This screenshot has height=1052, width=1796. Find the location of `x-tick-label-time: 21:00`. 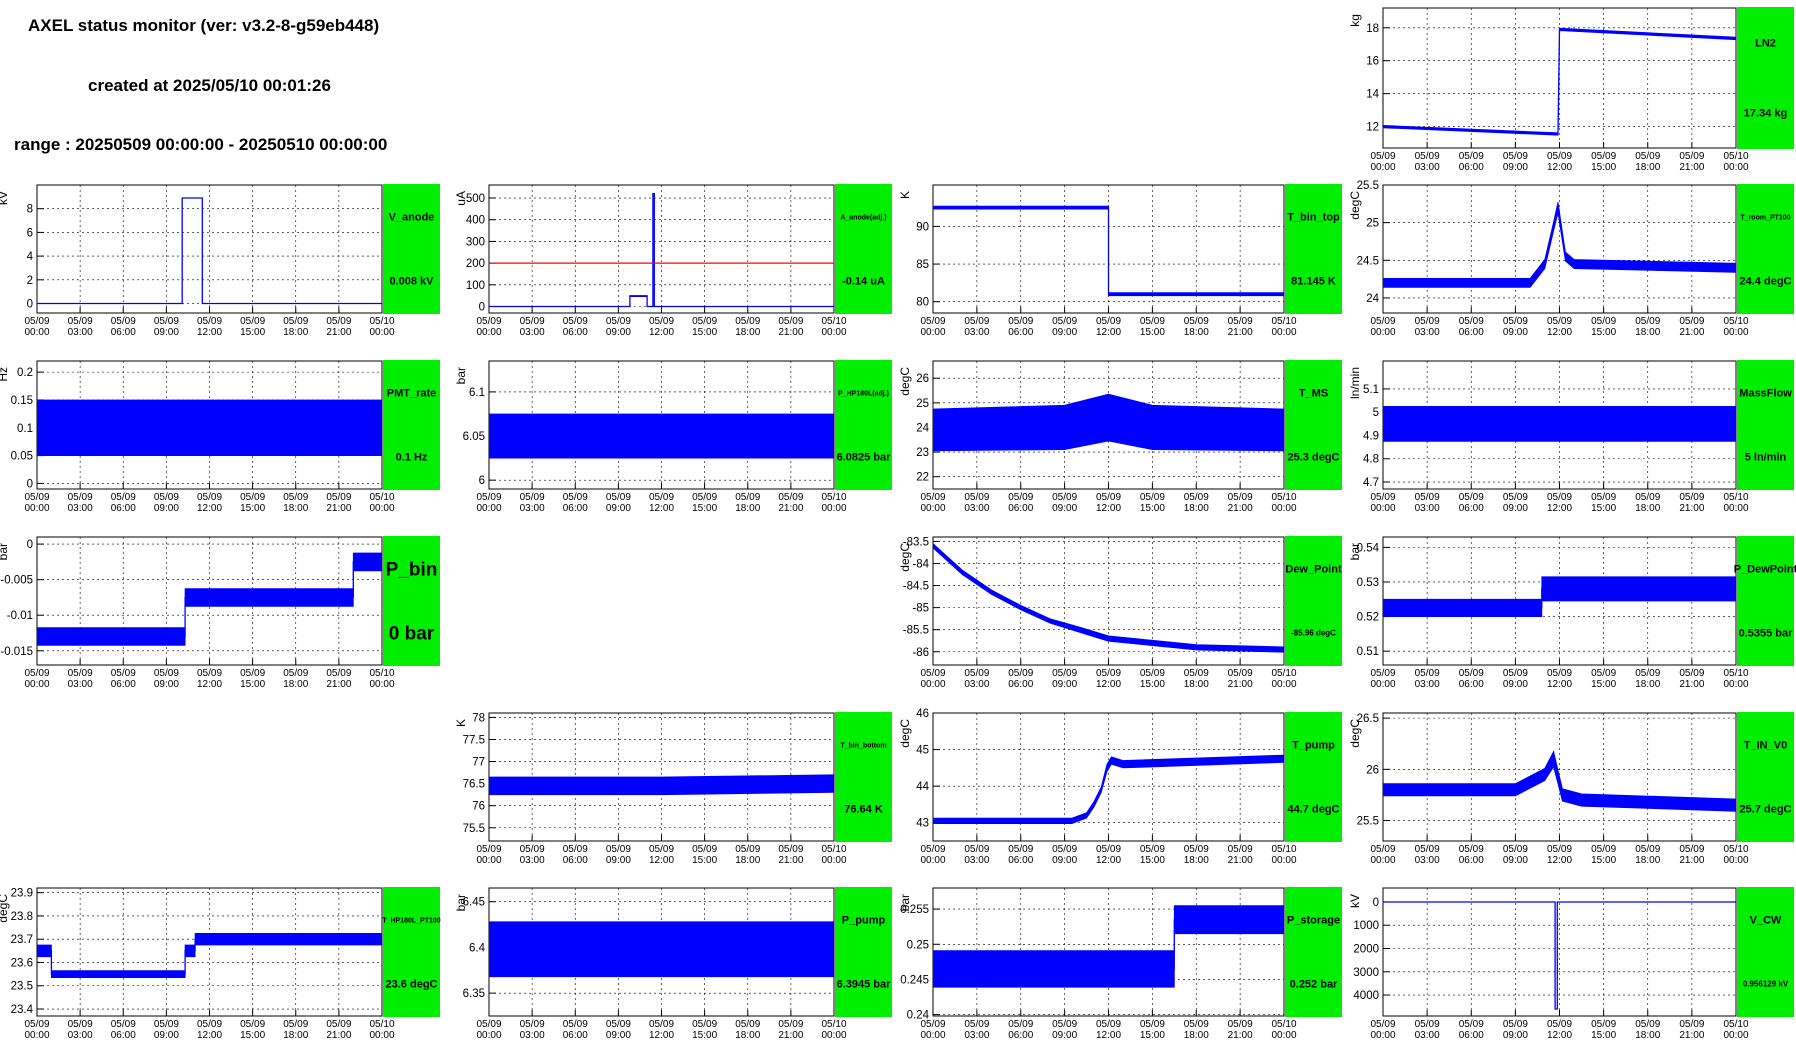

x-tick-label-time: 21:00 is located at coordinates (1691, 167).